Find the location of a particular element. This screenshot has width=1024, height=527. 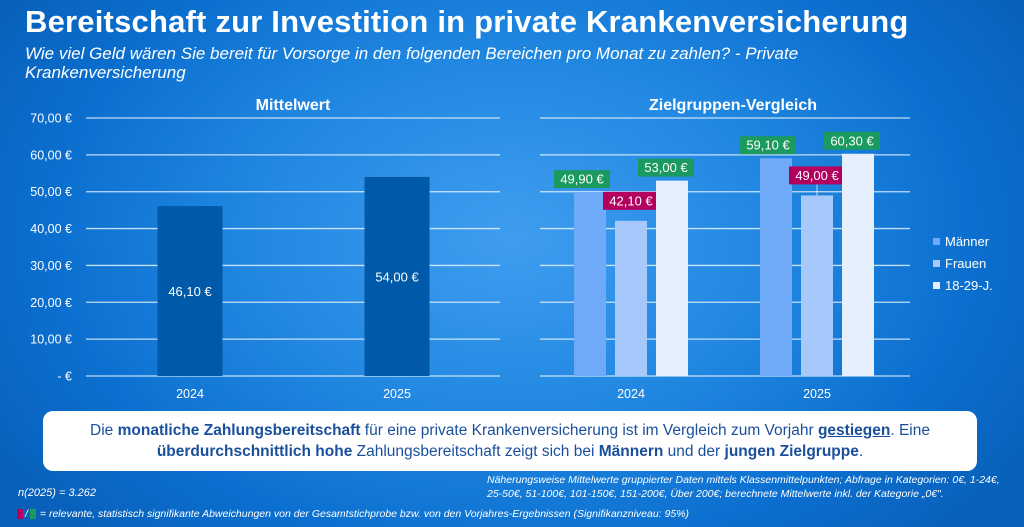

legend-item-frauen: Frauen is located at coordinates (963, 263).